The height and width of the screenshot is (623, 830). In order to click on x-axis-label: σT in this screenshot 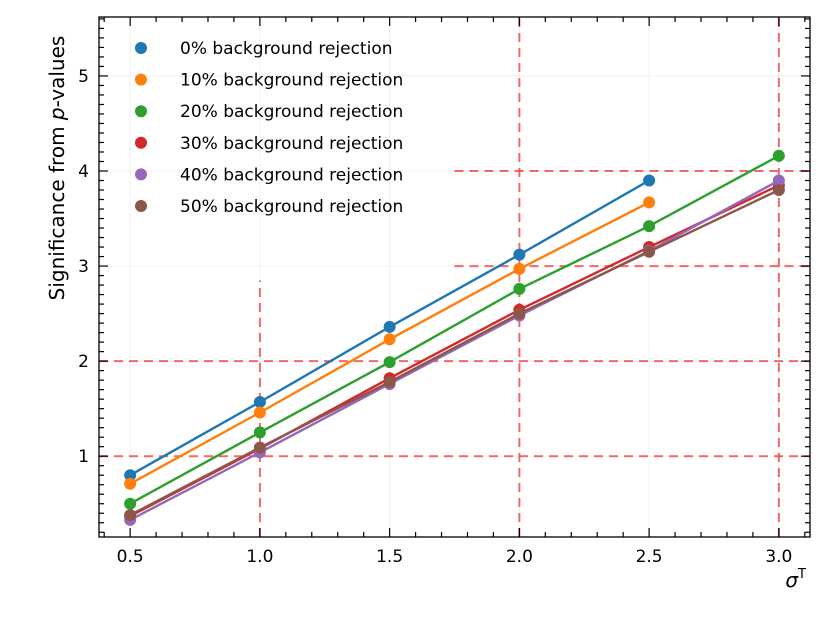, I will do `click(795, 579)`.